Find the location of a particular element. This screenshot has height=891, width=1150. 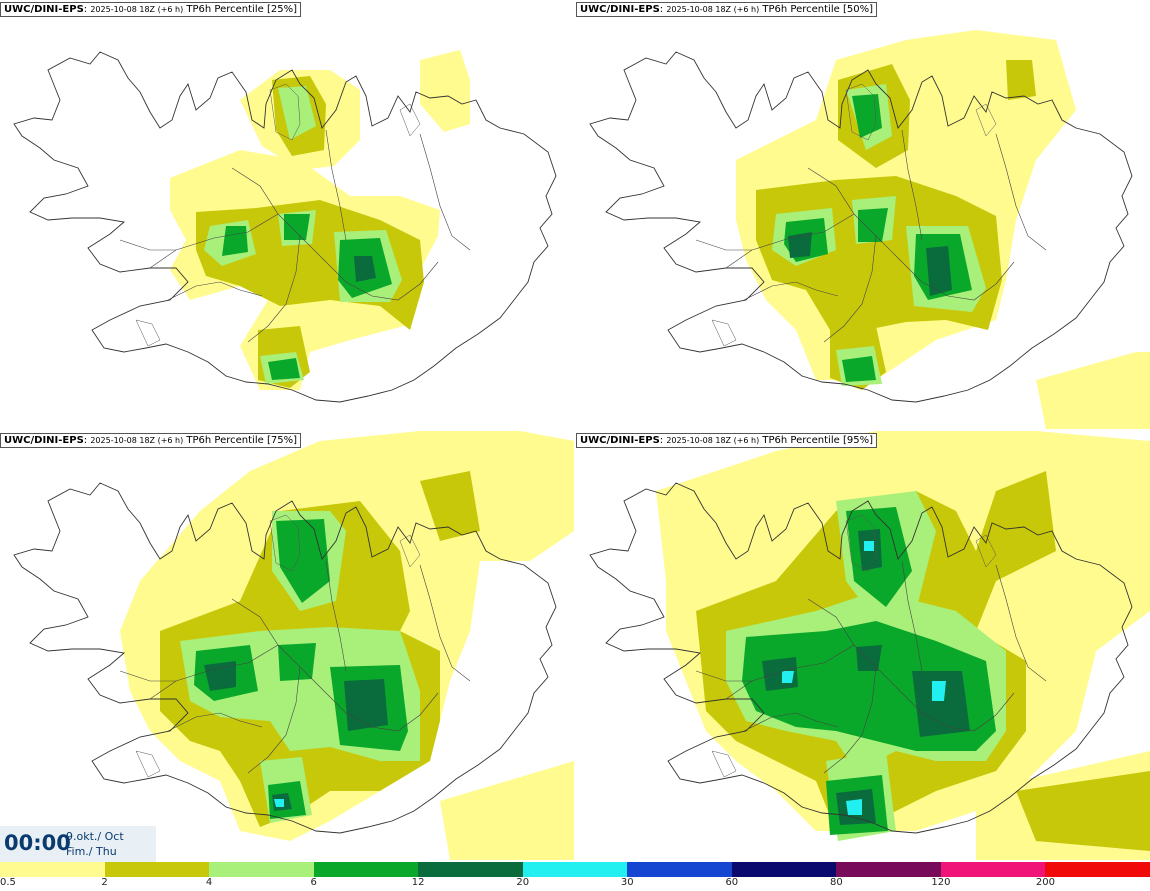

legend-tick-label: 0.5 is located at coordinates (8, 882).